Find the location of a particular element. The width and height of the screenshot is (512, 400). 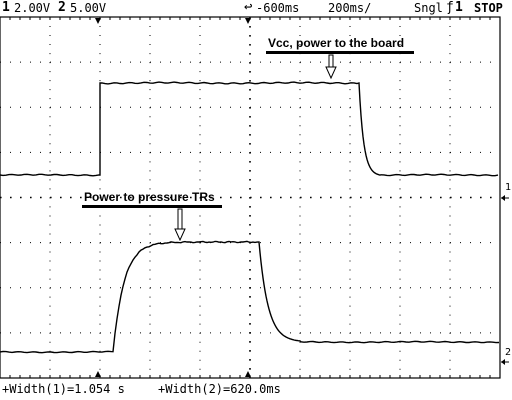

ch2-number: 2 is located at coordinates (62, 7).